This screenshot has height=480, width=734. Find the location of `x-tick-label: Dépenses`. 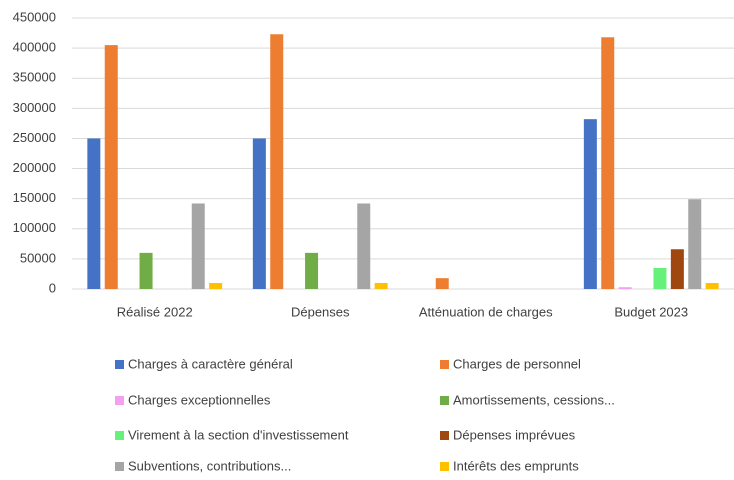

x-tick-label: Dépenses is located at coordinates (320, 311).